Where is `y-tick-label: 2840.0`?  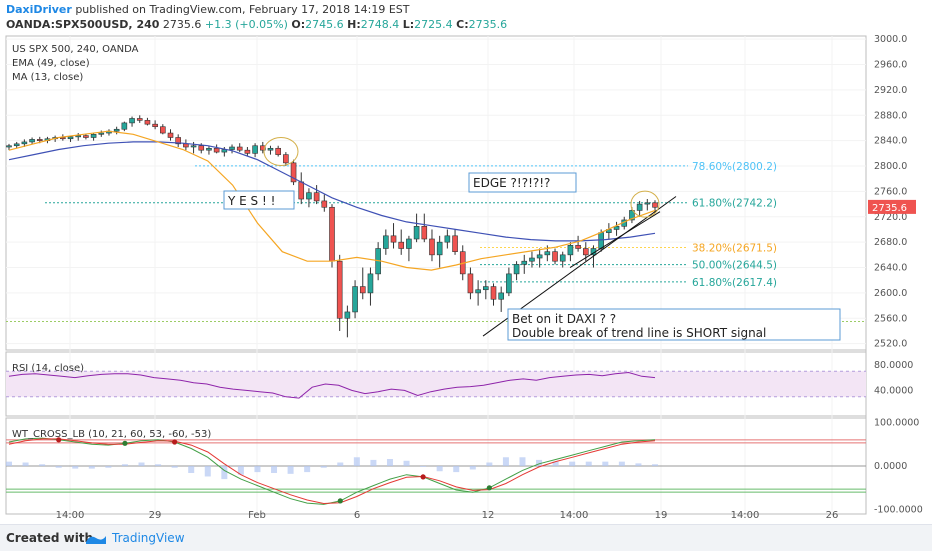 y-tick-label: 2840.0 is located at coordinates (890, 141).